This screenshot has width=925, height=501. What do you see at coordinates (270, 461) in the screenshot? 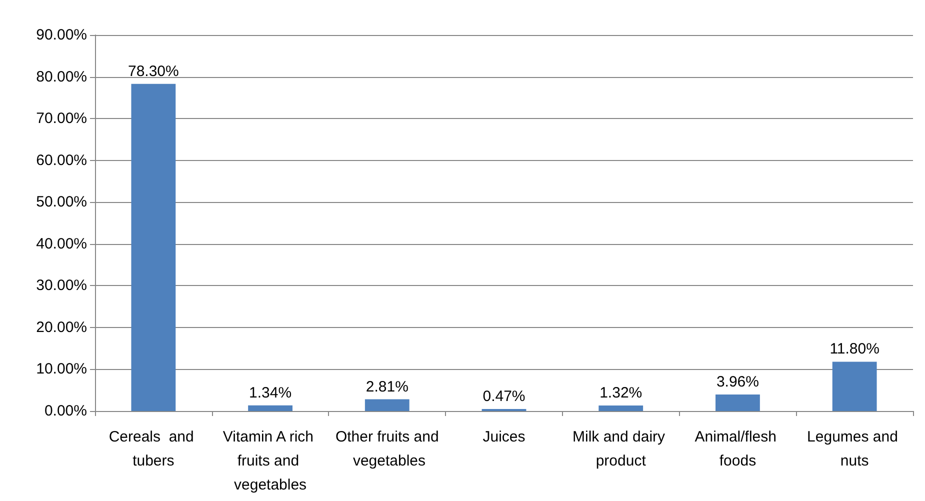
I see `x-tick-label: Vitamin A rich fruits and vegetables` at bounding box center [270, 461].